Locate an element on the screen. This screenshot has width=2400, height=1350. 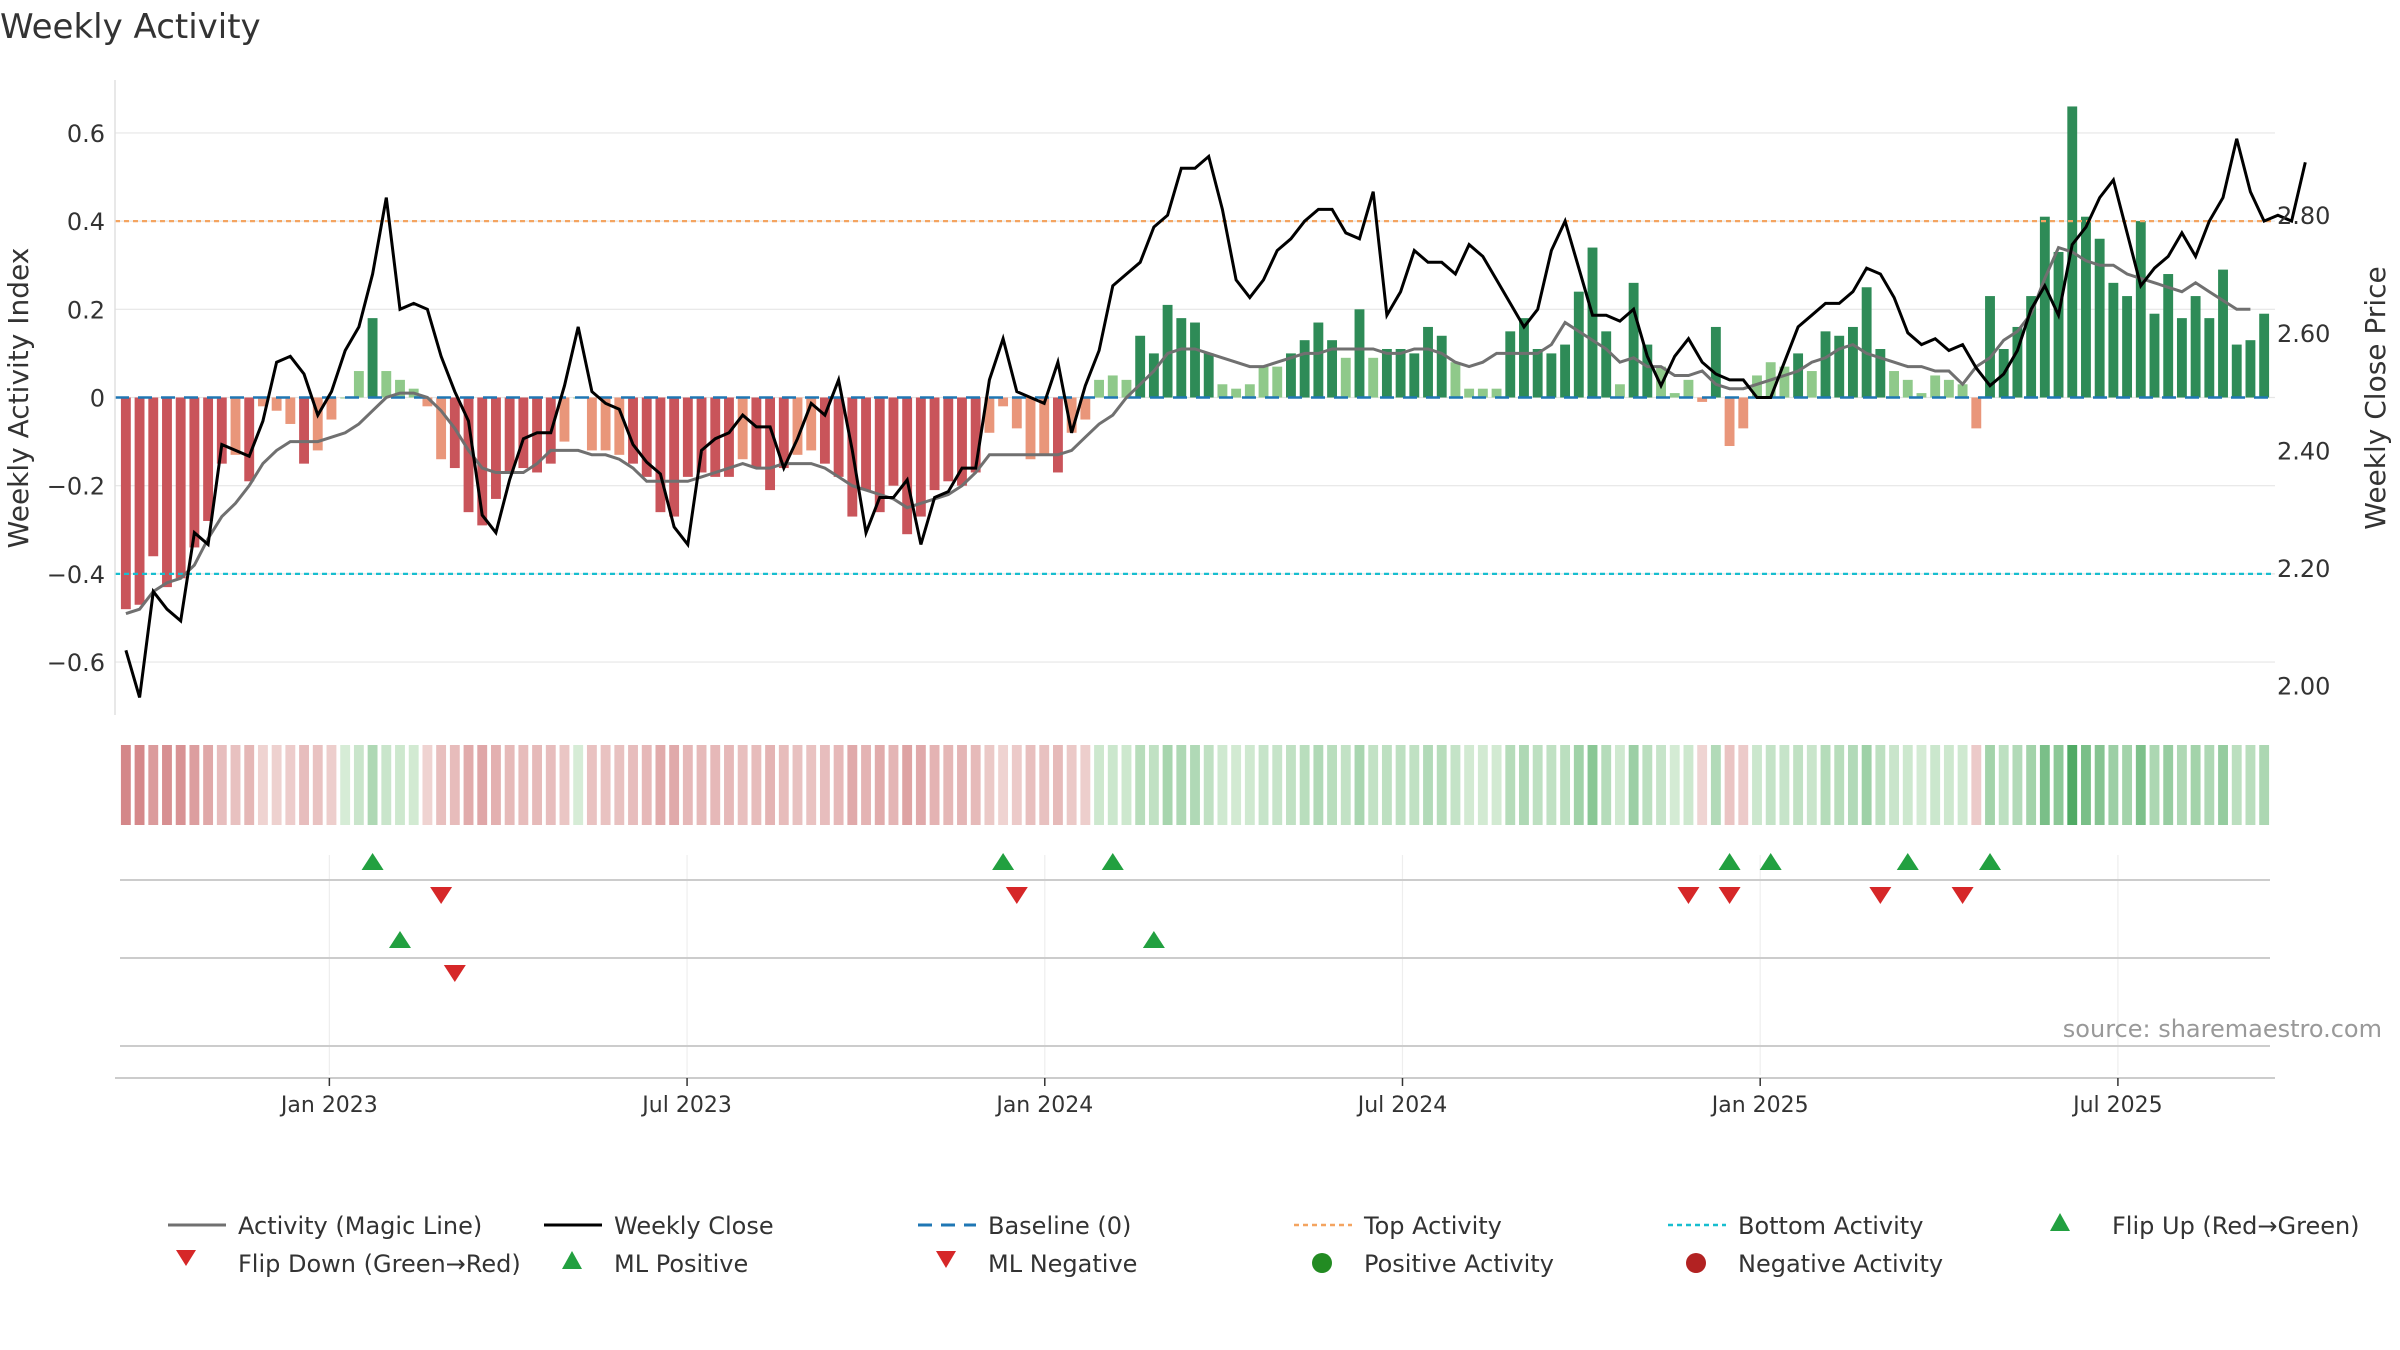
triangle-down-icon is located at coordinates (186, 1258).